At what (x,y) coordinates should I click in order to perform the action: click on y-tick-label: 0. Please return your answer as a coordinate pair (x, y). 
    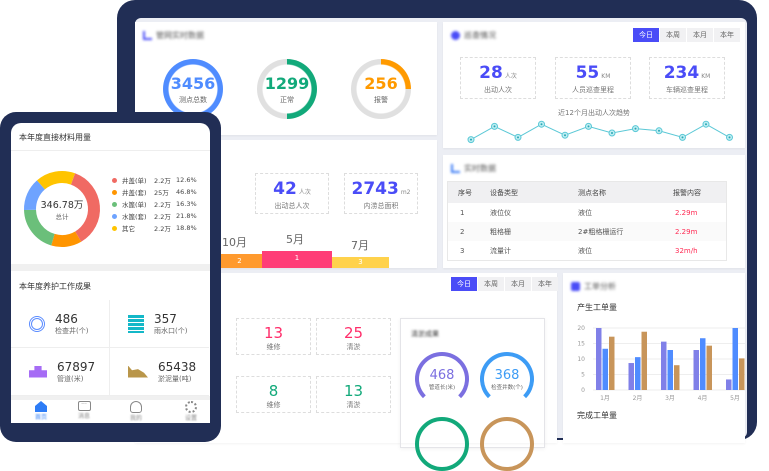
    Looking at the image, I should click on (583, 390).